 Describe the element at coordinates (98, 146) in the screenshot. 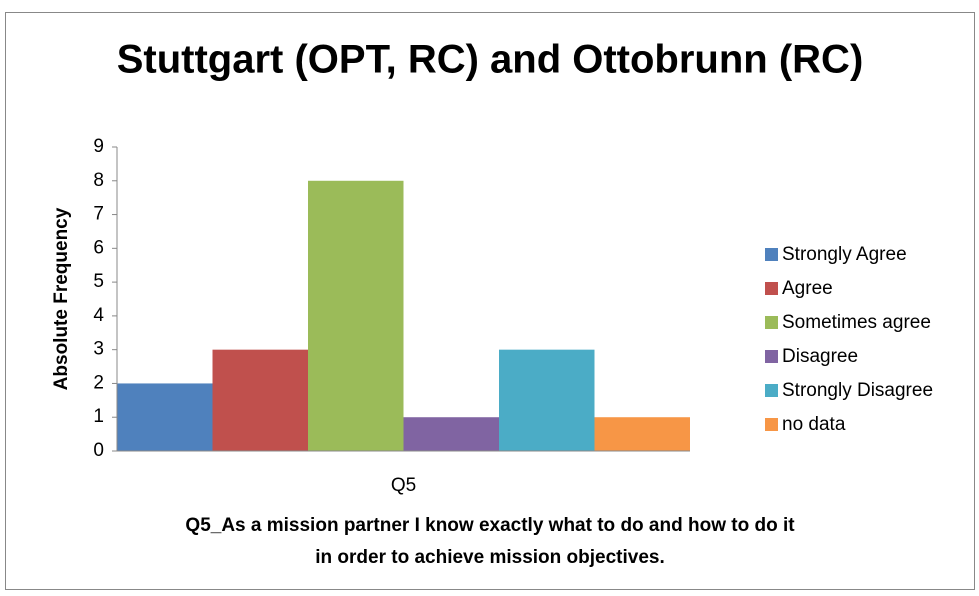

I see `y-tick-label: 9` at that location.